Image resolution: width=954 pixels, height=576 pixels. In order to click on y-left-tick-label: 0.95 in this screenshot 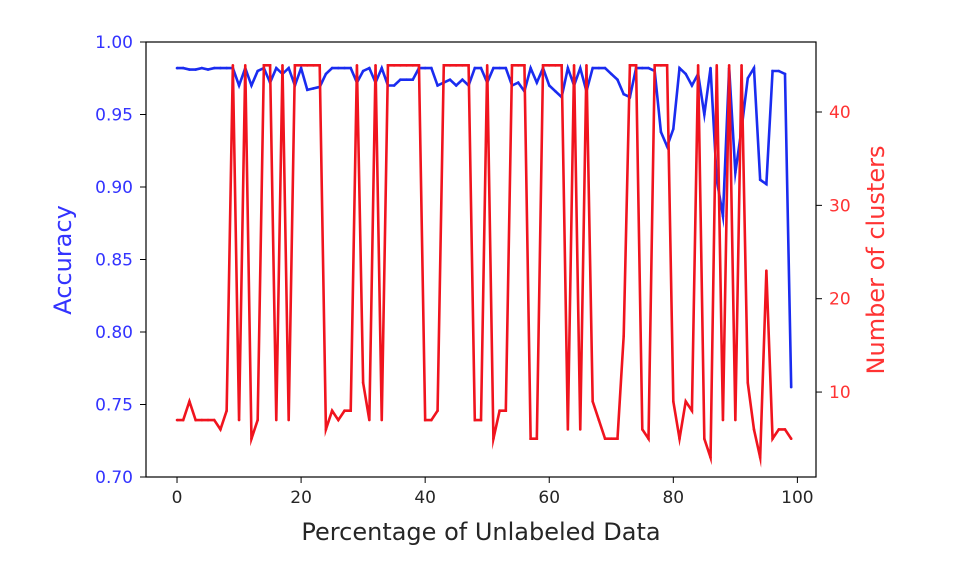, I will do `click(114, 116)`.